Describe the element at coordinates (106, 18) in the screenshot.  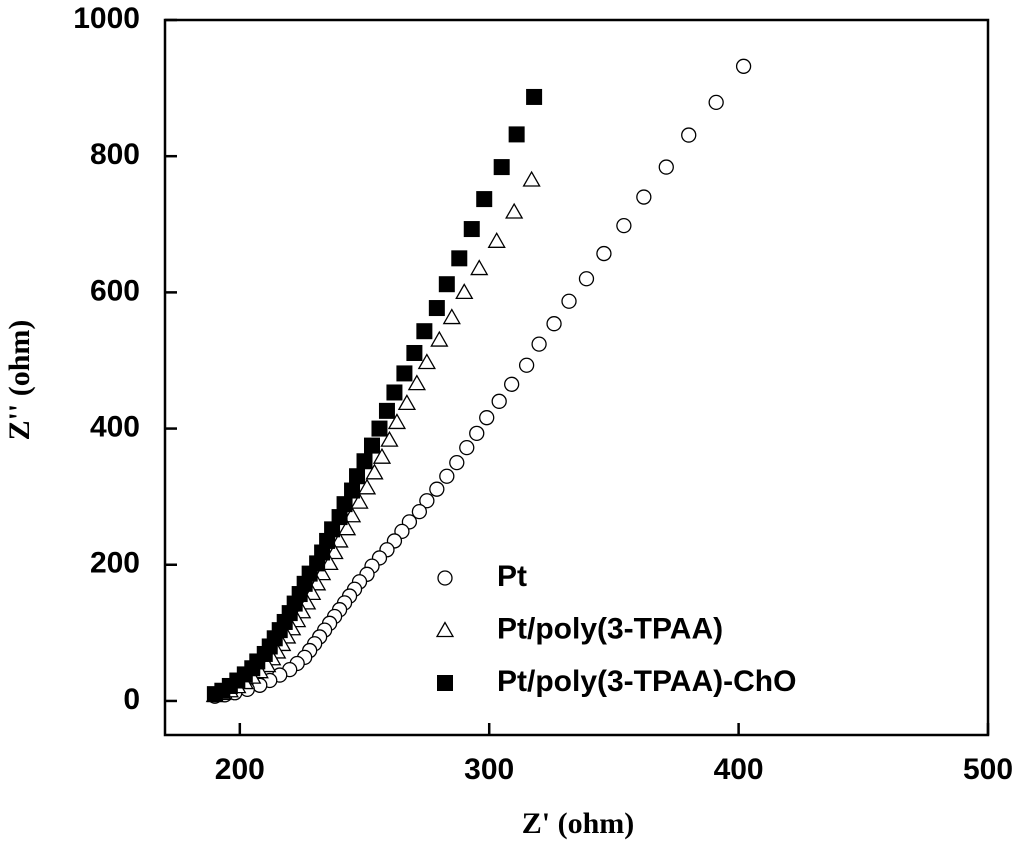
I see `y-tick-label: 1000` at that location.